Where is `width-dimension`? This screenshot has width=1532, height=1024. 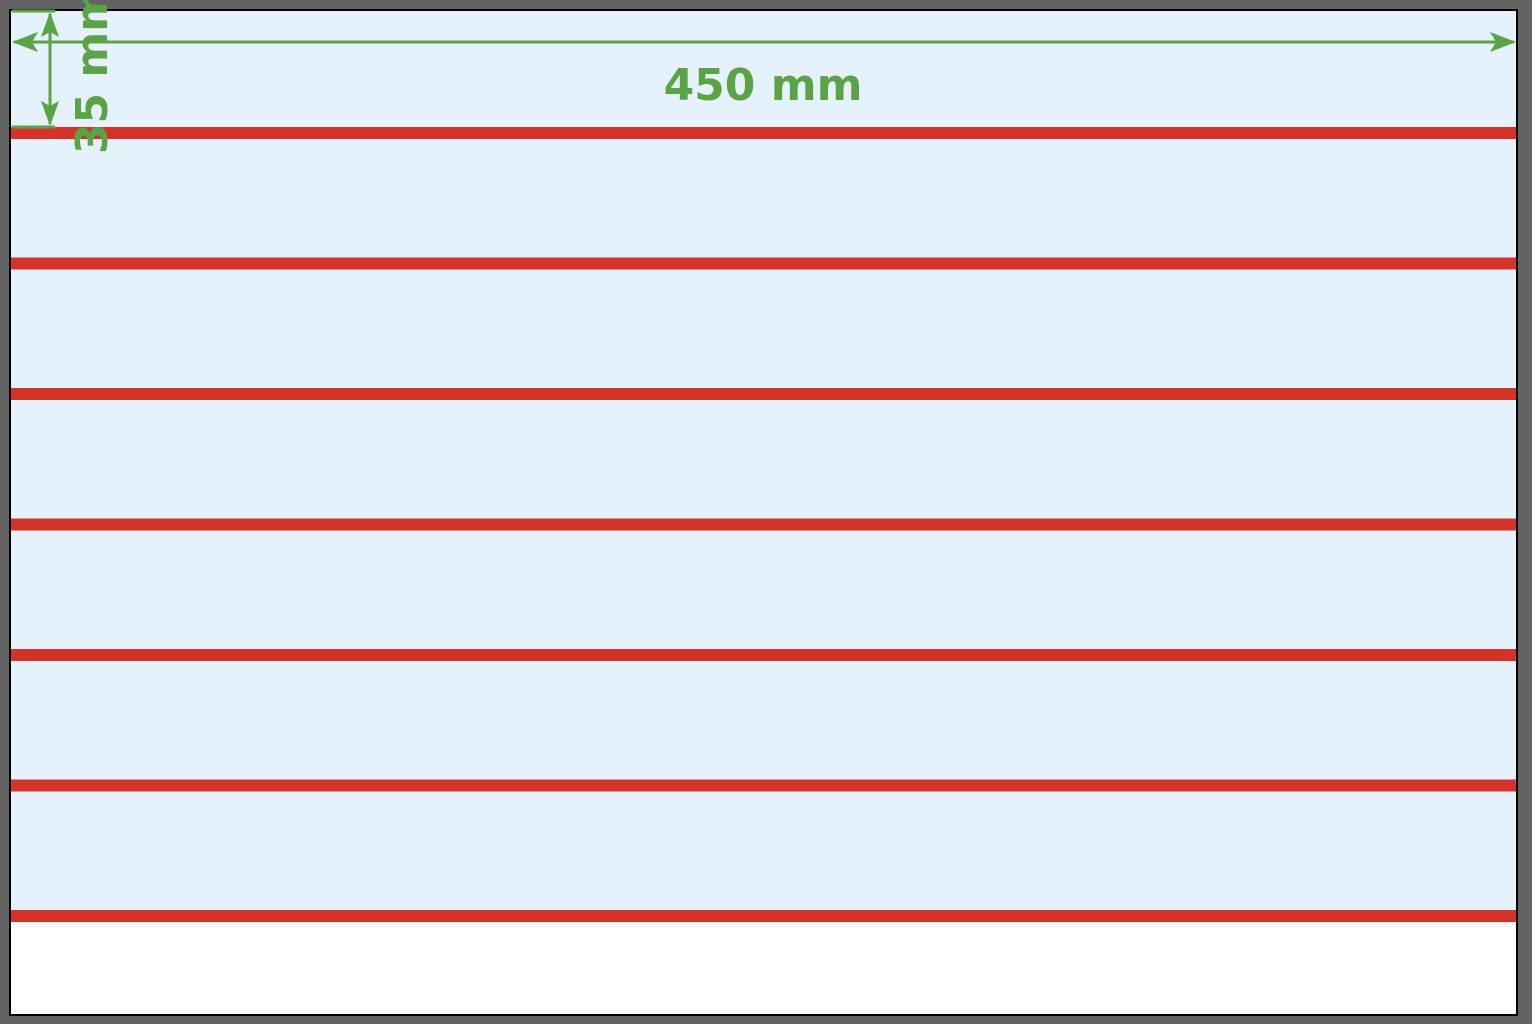
width-dimension is located at coordinates (764, 42).